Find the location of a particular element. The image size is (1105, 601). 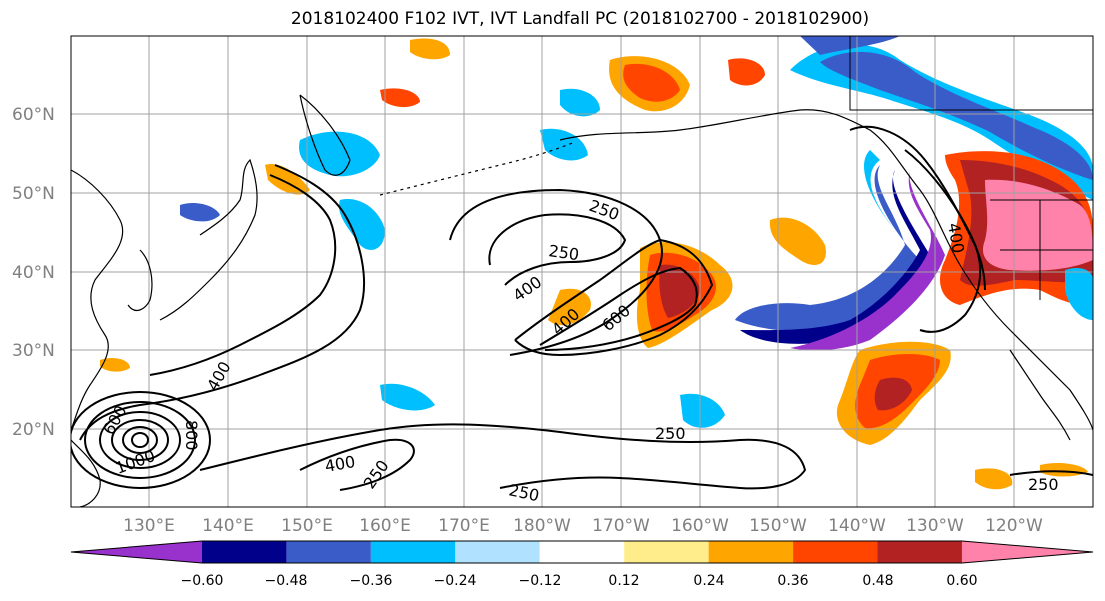

aleutian-chain is located at coordinates (477, 168).